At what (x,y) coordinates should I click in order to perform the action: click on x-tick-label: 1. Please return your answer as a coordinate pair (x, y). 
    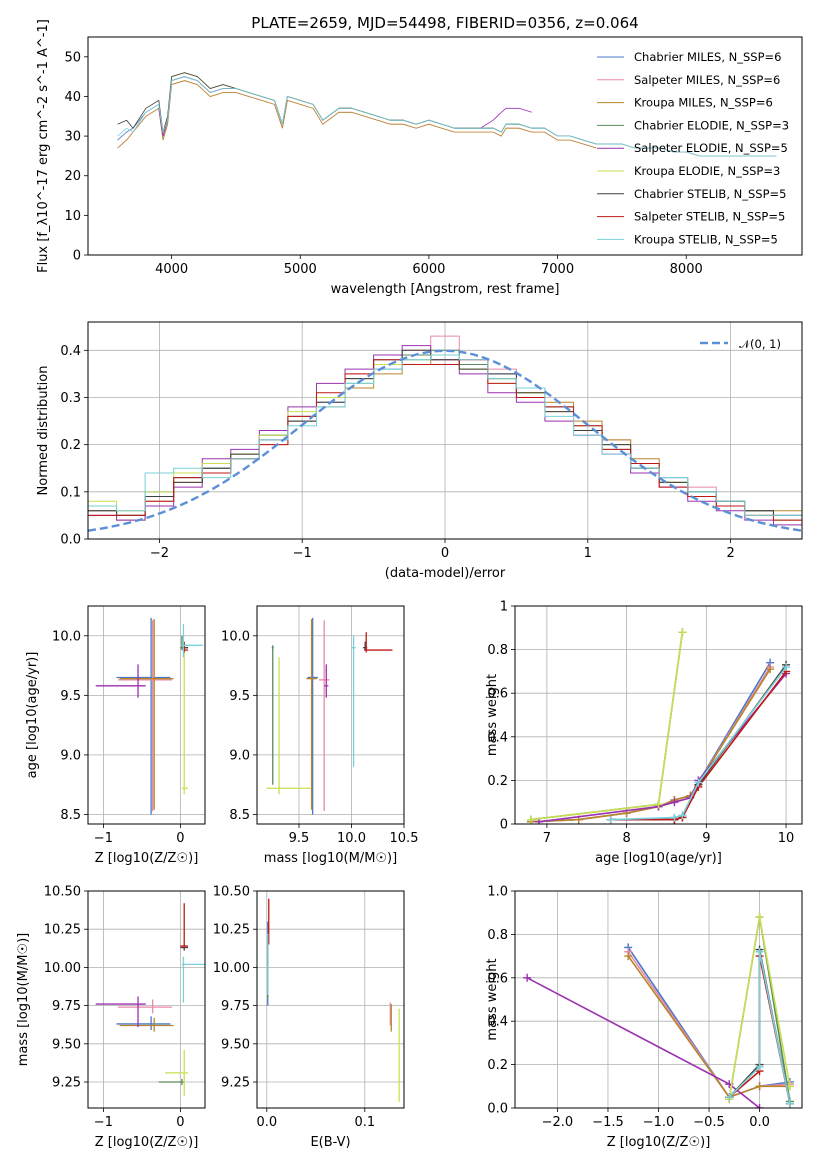
    Looking at the image, I should click on (588, 553).